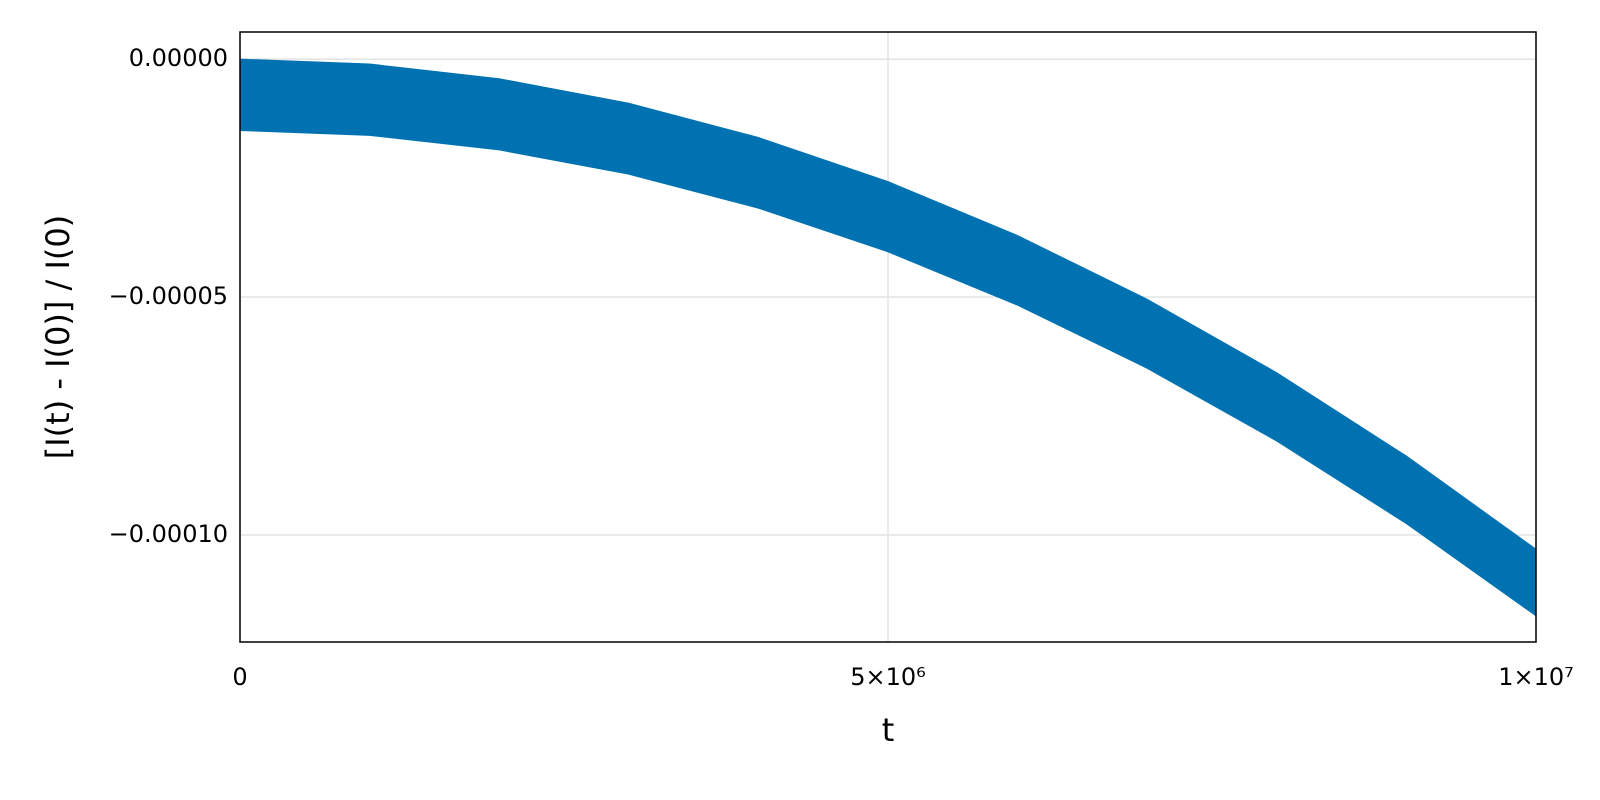 The width and height of the screenshot is (1600, 800). What do you see at coordinates (1536, 677) in the screenshot?
I see `x-tick-label: 1×10⁷` at bounding box center [1536, 677].